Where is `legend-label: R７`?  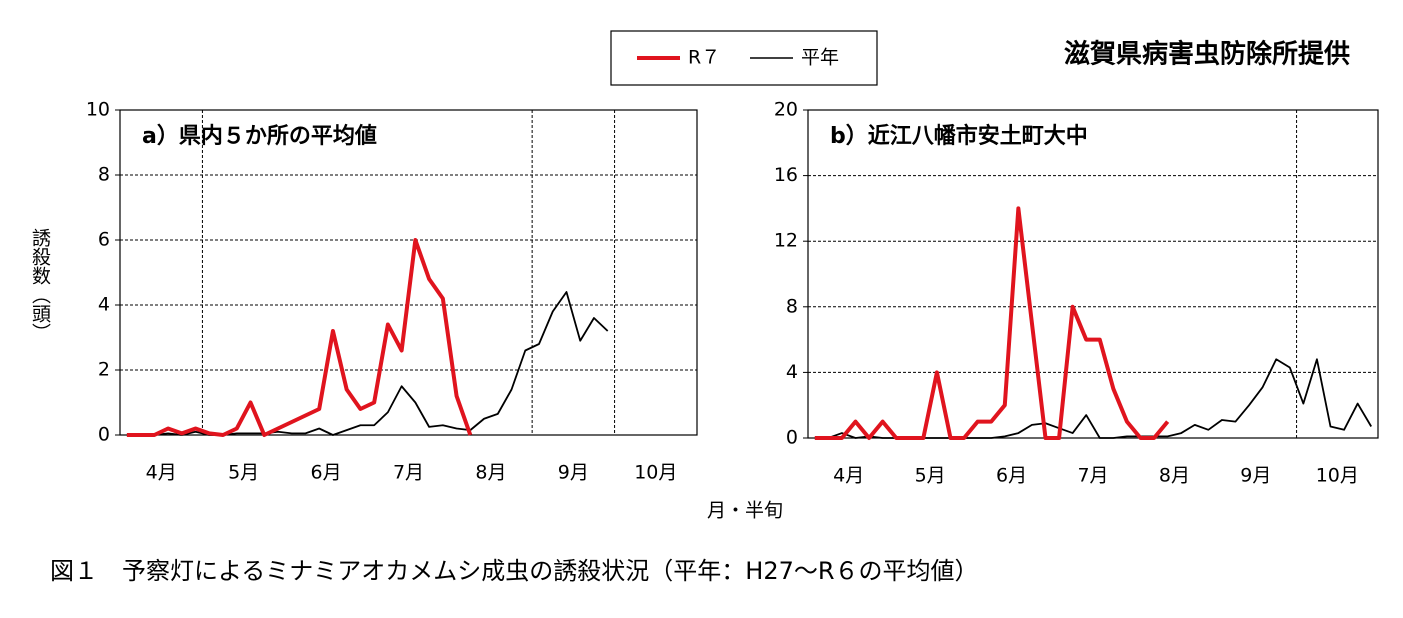 legend-label: R７ is located at coordinates (704, 58).